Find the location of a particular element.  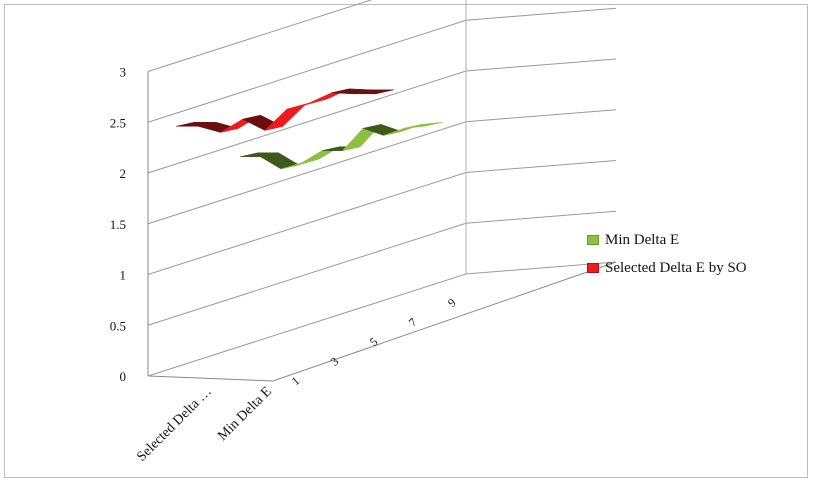

legend-swatch-selected-delta-e is located at coordinates (593, 268).